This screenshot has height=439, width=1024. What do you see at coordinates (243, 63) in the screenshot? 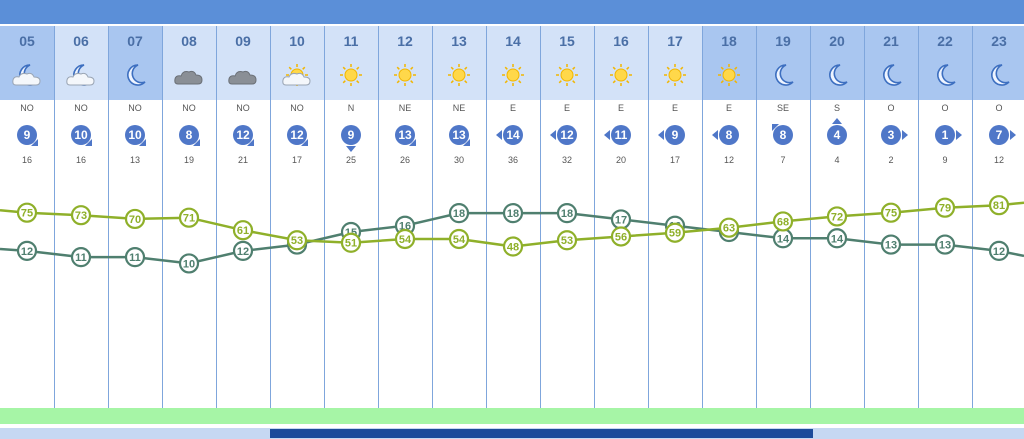
I see `hour-column: 09` at bounding box center [243, 63].